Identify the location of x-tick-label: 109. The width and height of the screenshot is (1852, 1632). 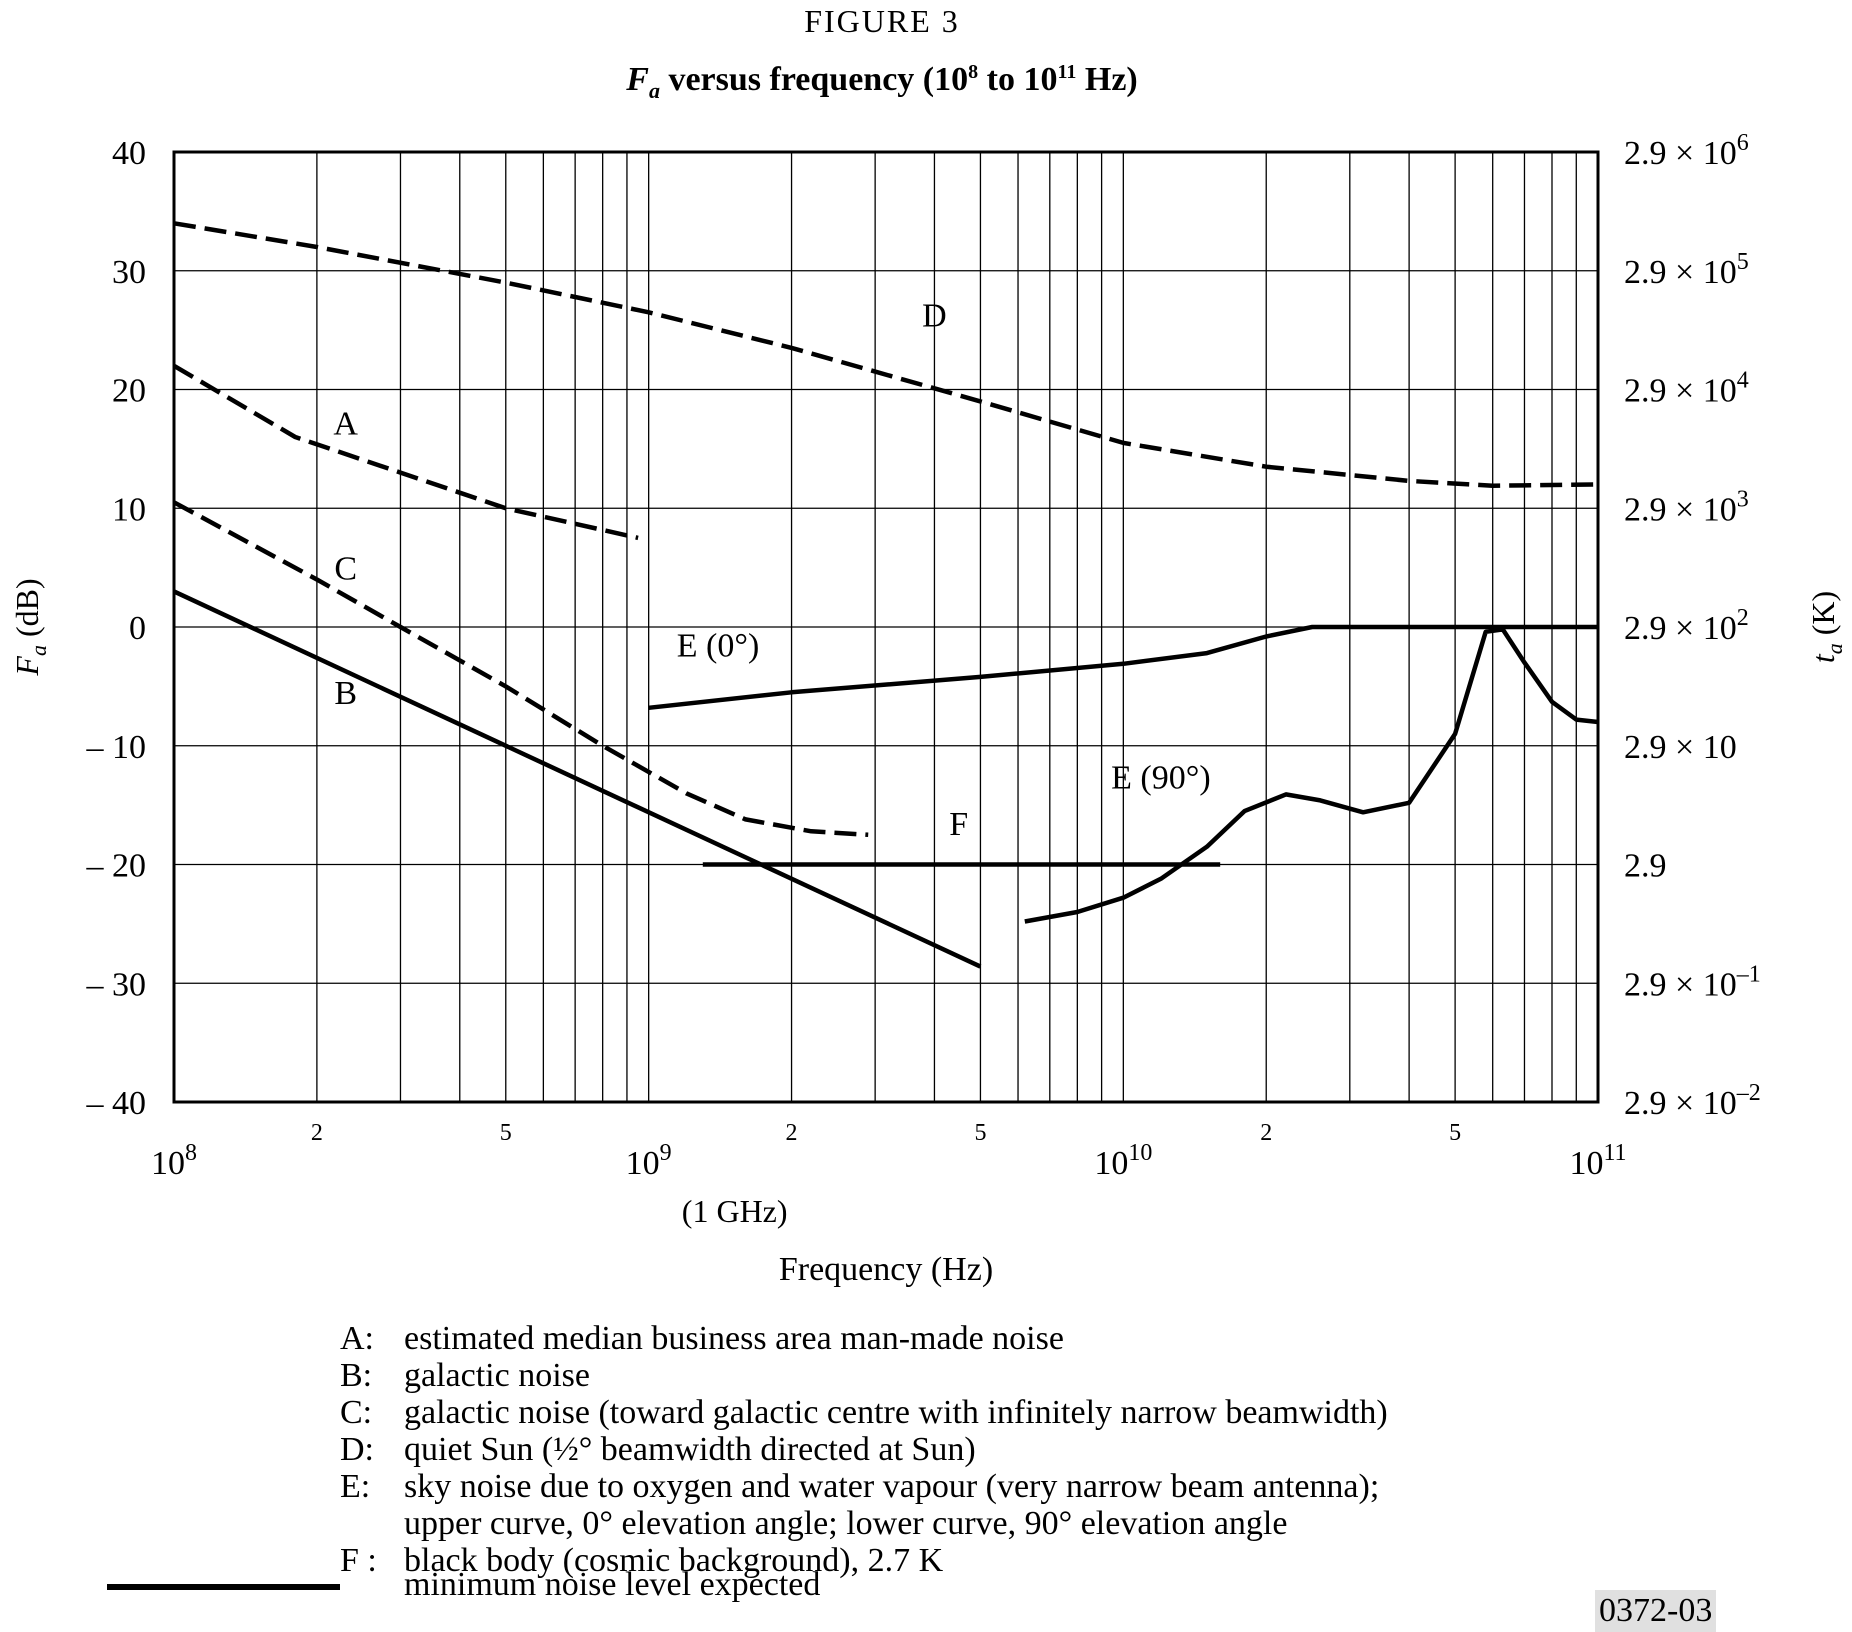
(649, 1161).